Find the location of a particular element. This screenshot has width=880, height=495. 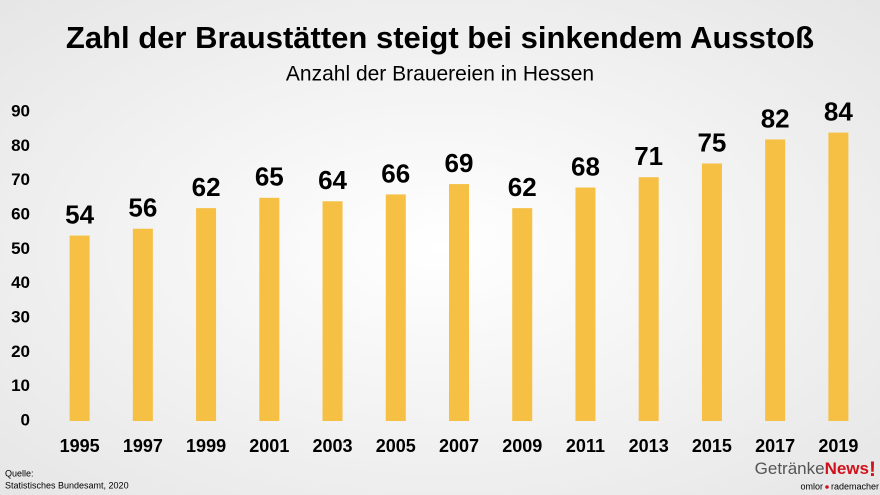

data-label: 71 is located at coordinates (648, 156).